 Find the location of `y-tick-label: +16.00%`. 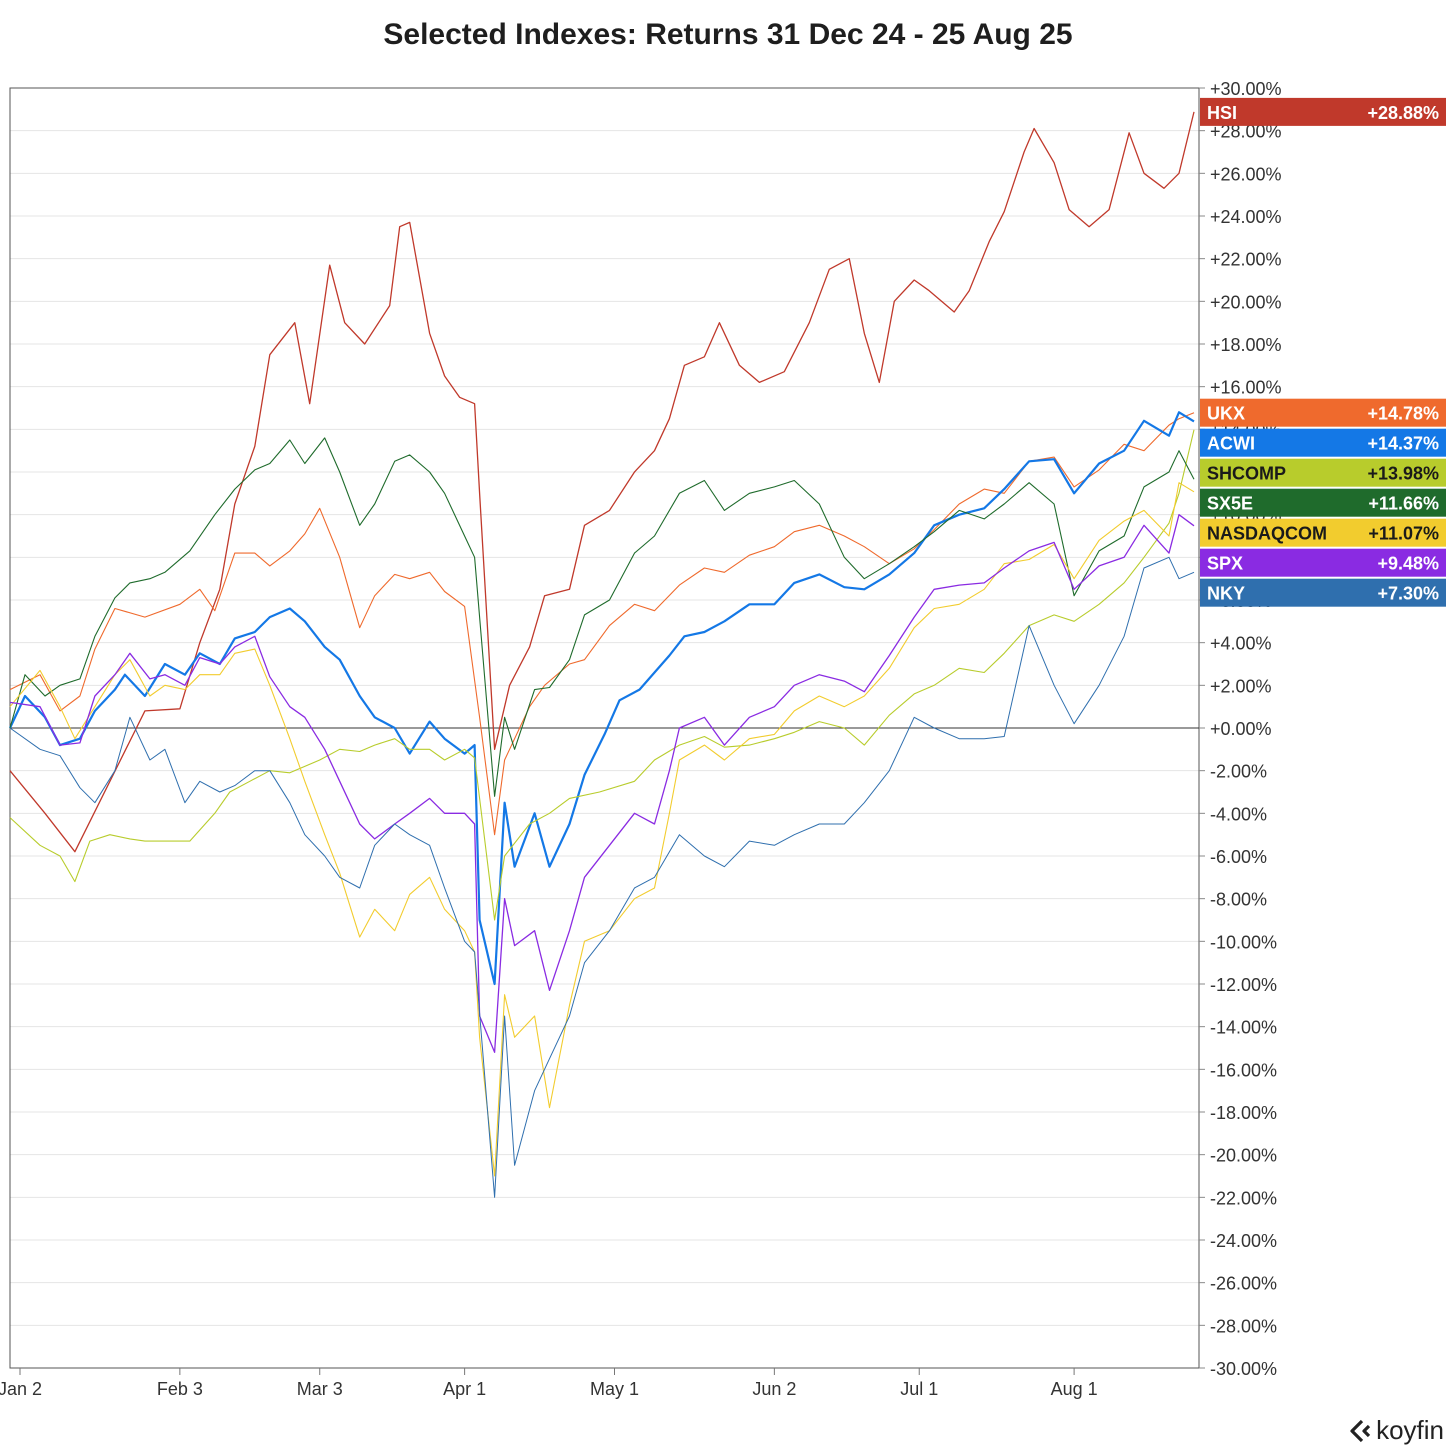

y-tick-label: +16.00% is located at coordinates (1246, 388).